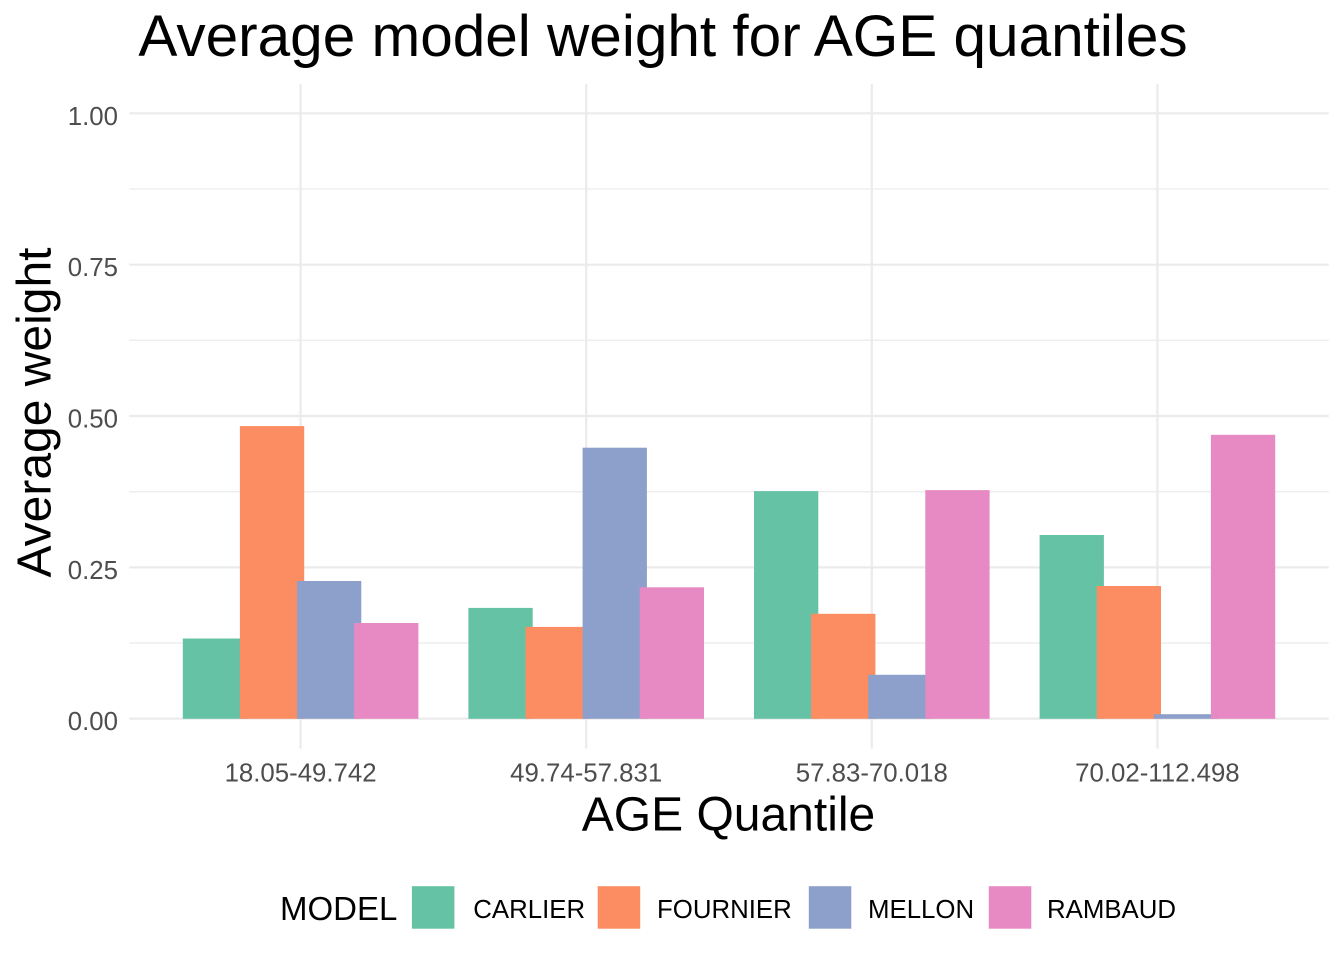 Image resolution: width=1344 pixels, height=960 pixels. I want to click on svg-text: 0.25, so click(93, 571).